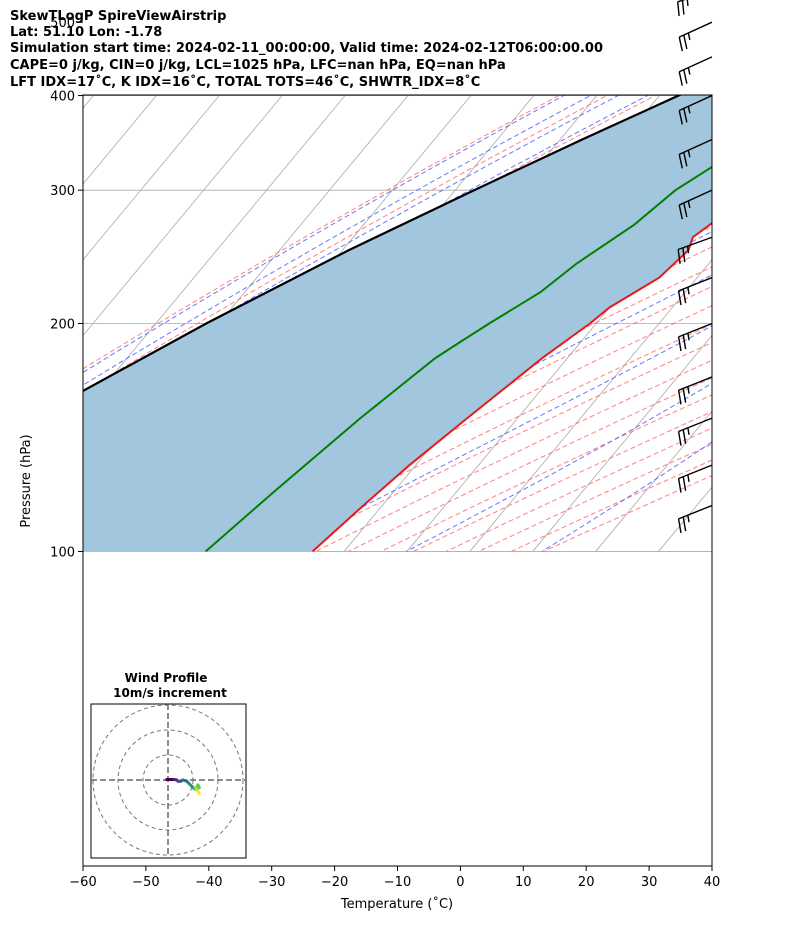 This screenshot has width=794, height=937. I want to click on hodograph-segment, so click(198, 792).